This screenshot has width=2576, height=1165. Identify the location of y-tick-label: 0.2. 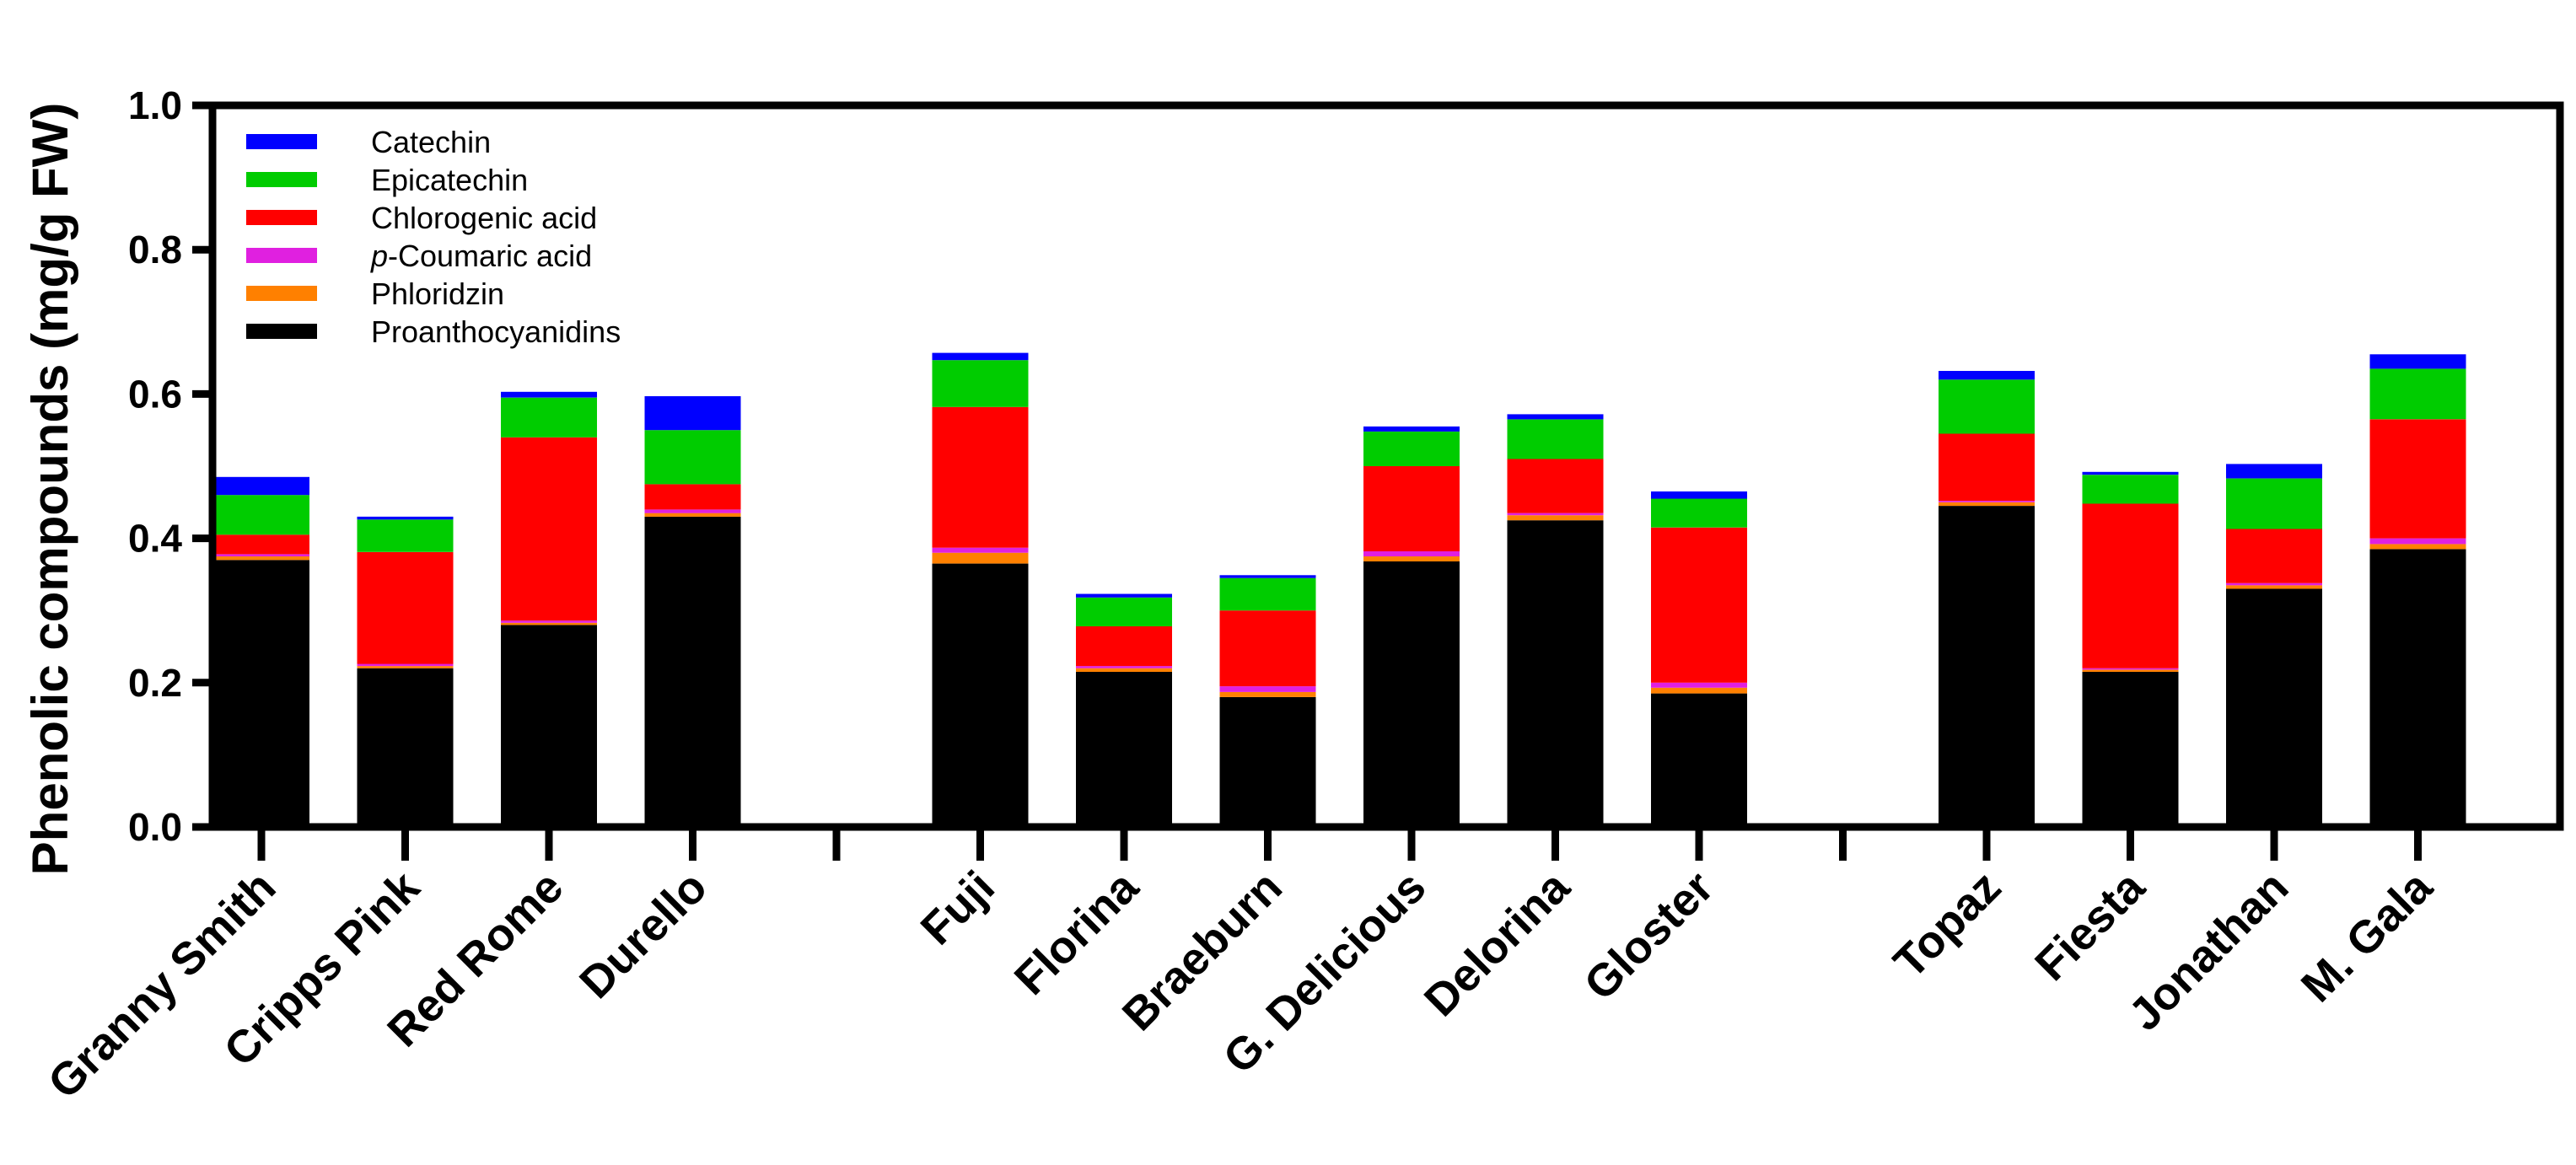
(155, 683).